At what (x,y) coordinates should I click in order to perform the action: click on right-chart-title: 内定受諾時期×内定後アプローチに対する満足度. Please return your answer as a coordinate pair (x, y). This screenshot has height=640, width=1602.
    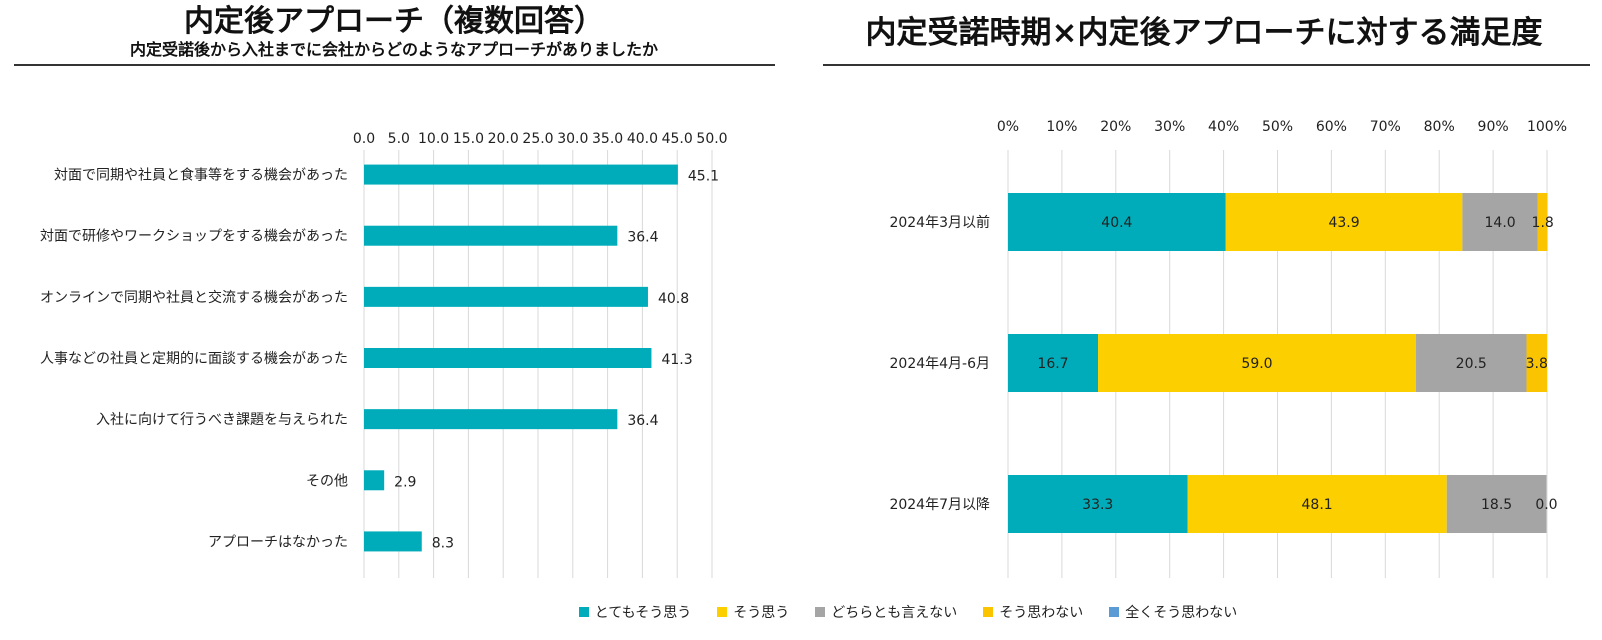
    Looking at the image, I should click on (1204, 33).